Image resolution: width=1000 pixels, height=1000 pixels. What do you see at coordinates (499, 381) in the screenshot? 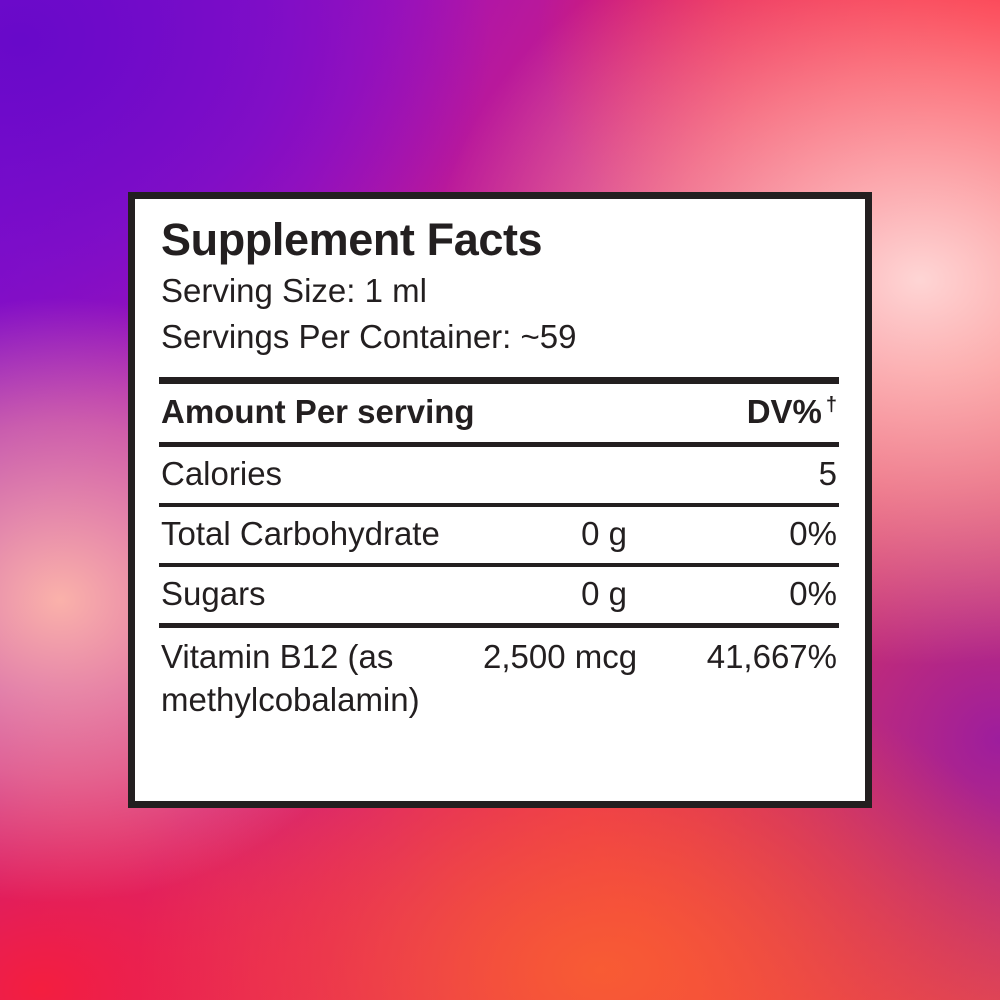
I see `divider-thick-top` at bounding box center [499, 381].